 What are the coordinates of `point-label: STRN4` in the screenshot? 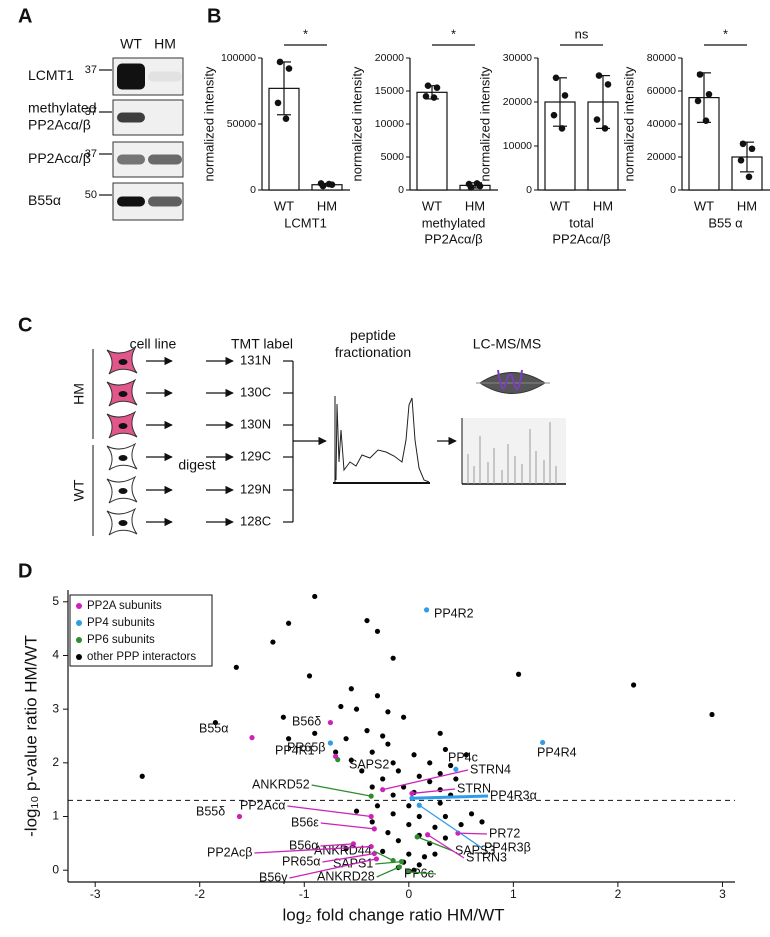 It's located at (490, 769).